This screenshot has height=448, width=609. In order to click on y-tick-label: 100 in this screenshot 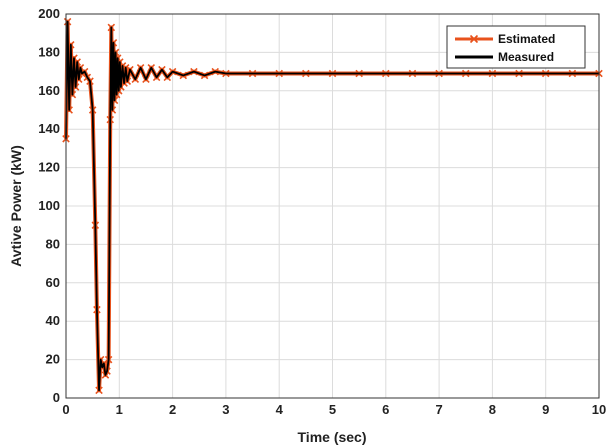, I will do `click(49, 205)`.